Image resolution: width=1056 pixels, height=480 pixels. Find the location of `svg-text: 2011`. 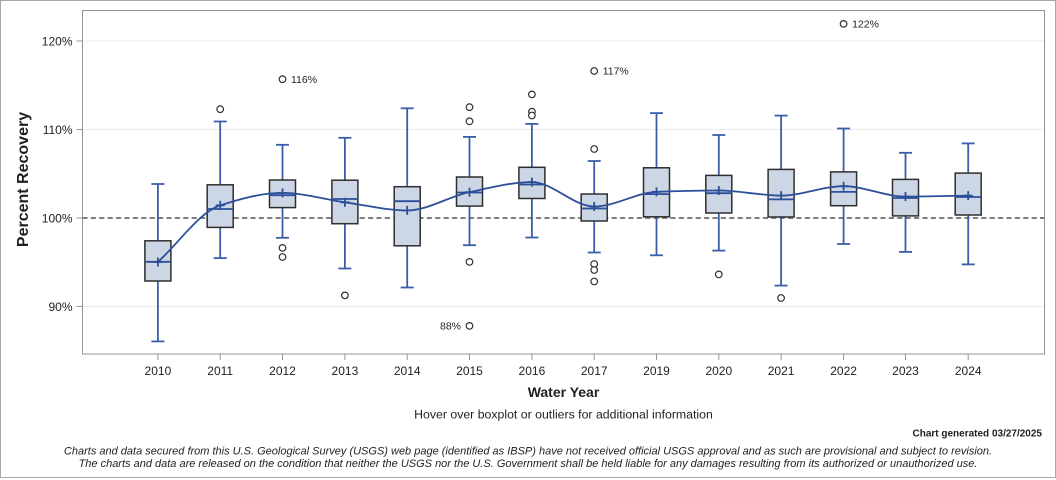

svg-text: 2011 is located at coordinates (220, 371).